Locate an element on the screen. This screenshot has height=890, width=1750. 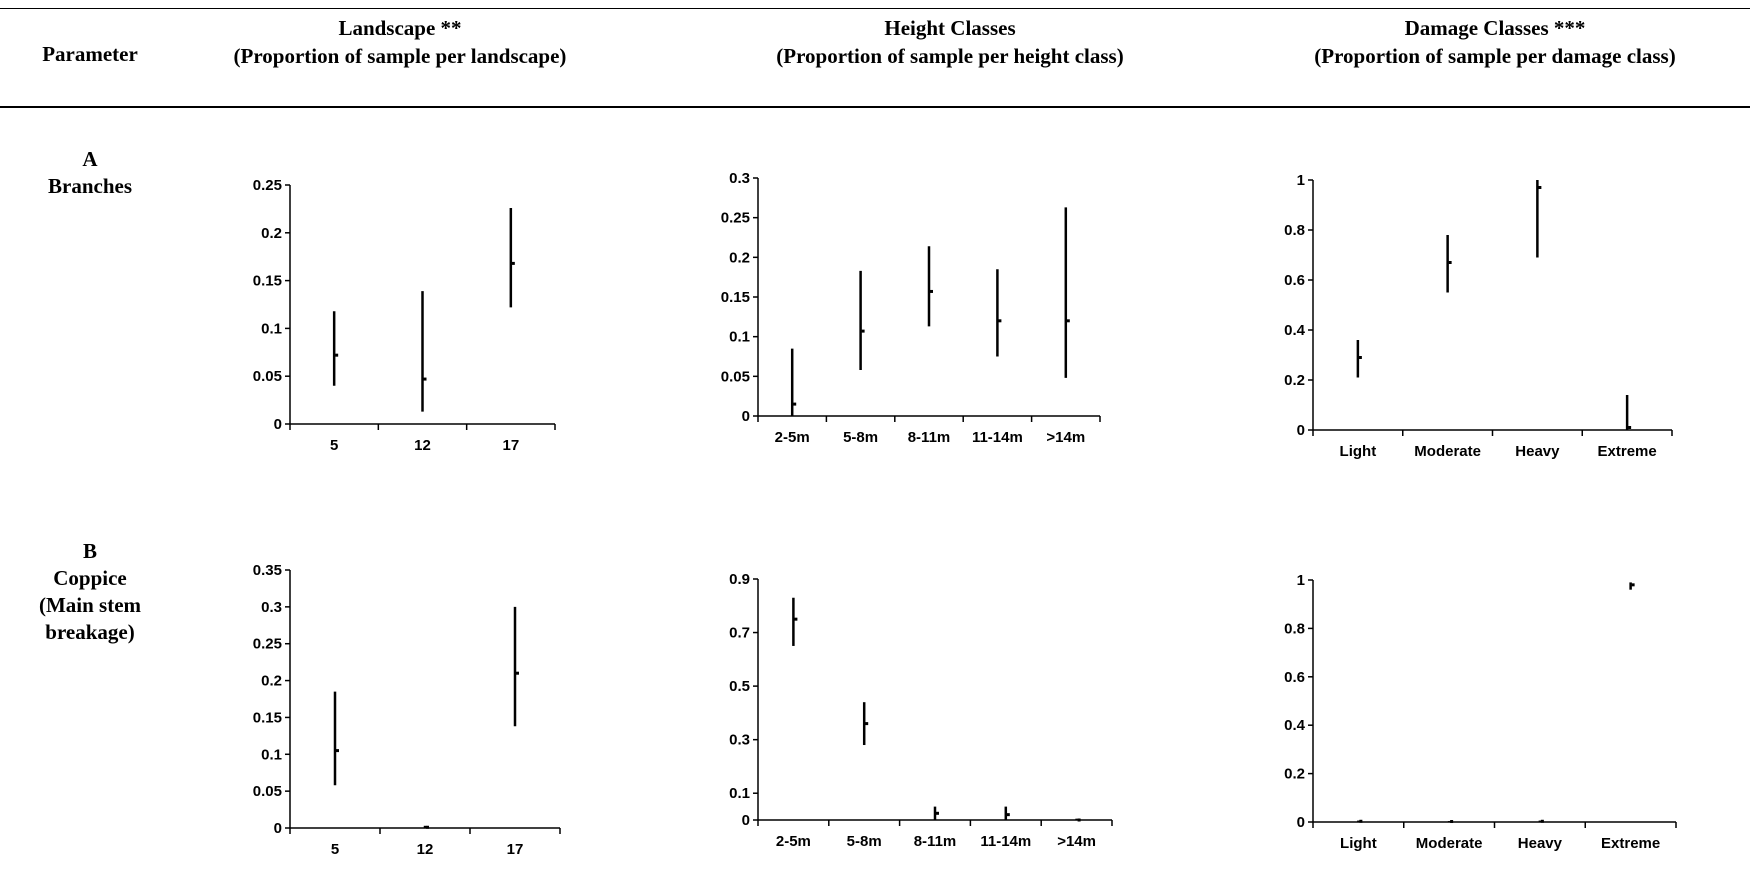
y-tick-label: 0.5 is located at coordinates (739, 686).